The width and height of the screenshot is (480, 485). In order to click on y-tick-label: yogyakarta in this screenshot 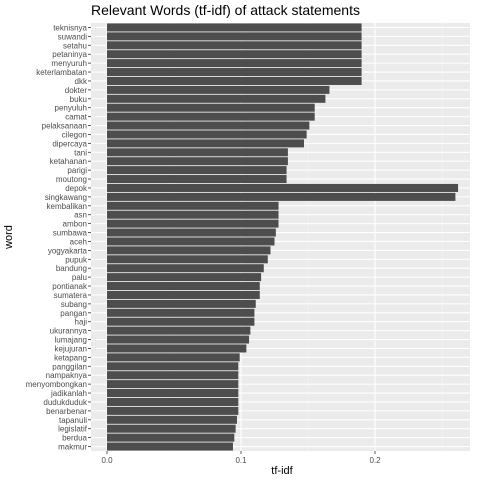, I will do `click(68, 250)`.